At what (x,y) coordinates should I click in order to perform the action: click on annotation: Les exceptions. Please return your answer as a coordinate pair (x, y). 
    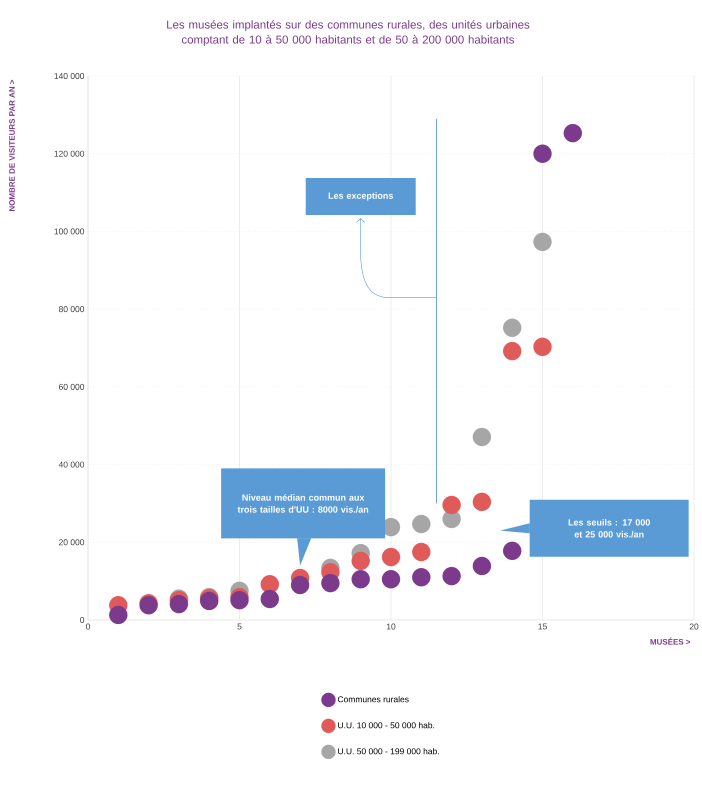
    Looking at the image, I should click on (360, 196).